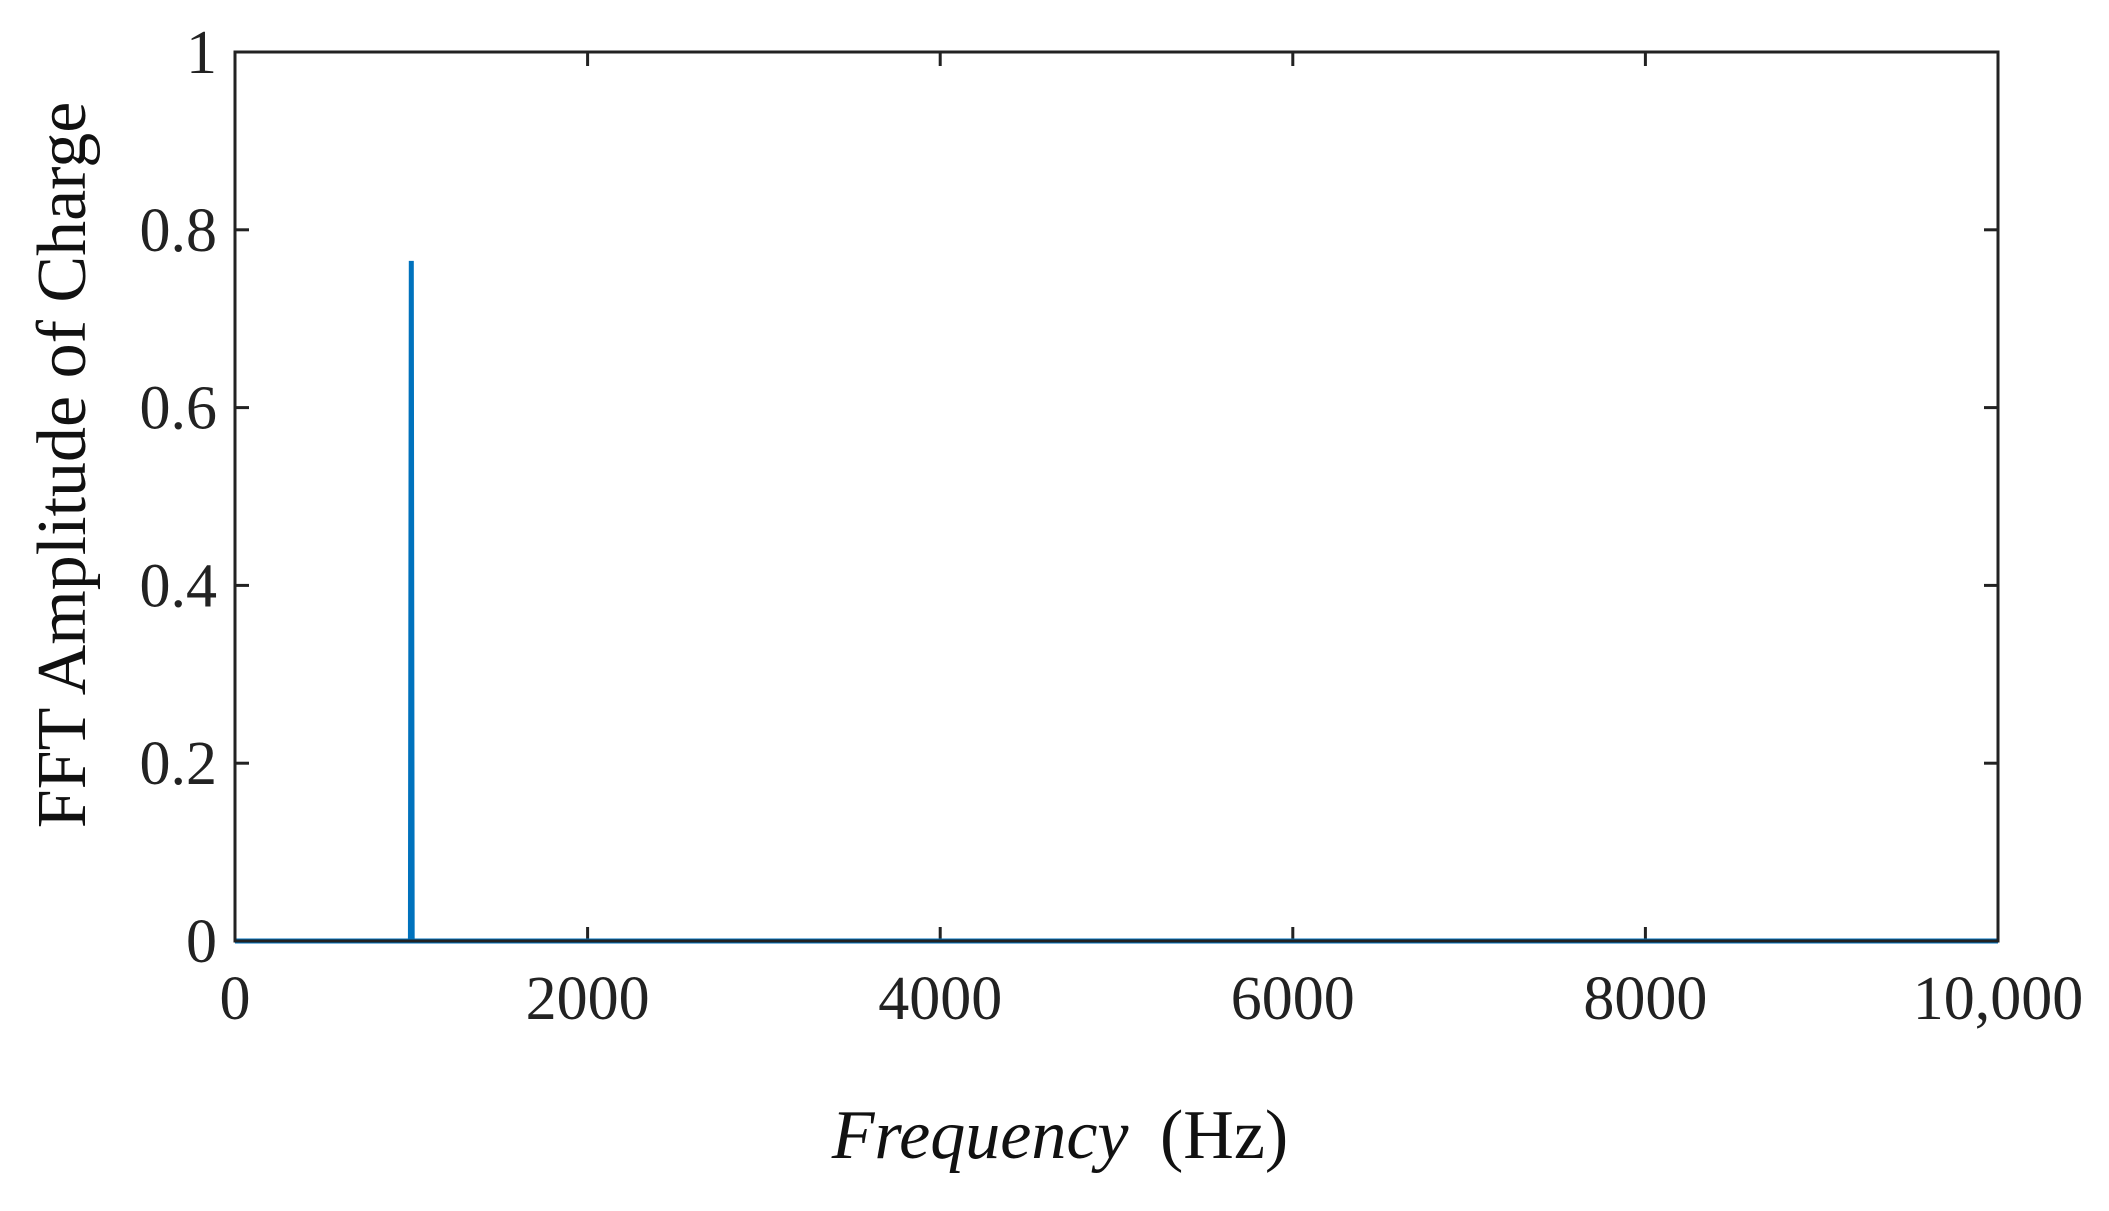 Image resolution: width=2109 pixels, height=1211 pixels. What do you see at coordinates (179, 586) in the screenshot?
I see `y-tick-label: 0.4` at bounding box center [179, 586].